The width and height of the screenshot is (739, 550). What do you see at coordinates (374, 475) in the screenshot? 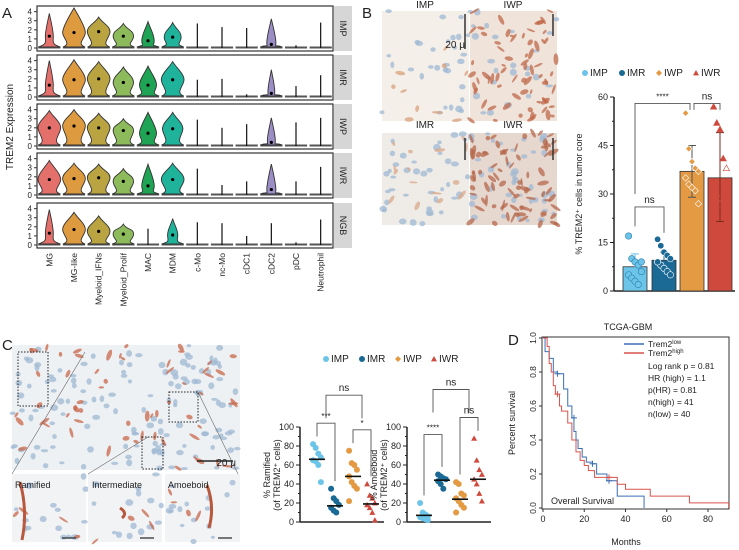
I see `y-axis-label: % Amoeboid` at bounding box center [374, 475].